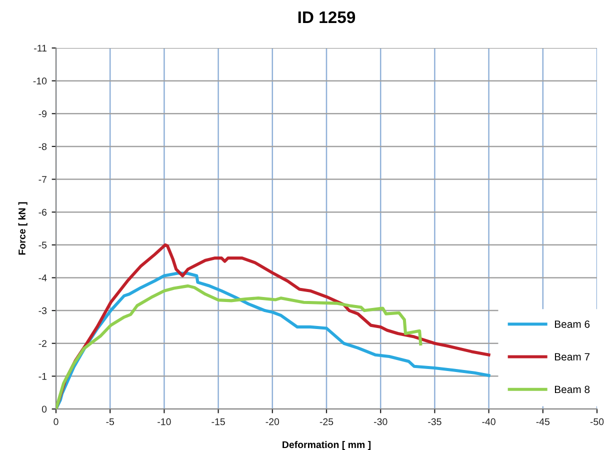  Describe the element at coordinates (572, 390) in the screenshot. I see `legend-label: Beam 8` at that location.